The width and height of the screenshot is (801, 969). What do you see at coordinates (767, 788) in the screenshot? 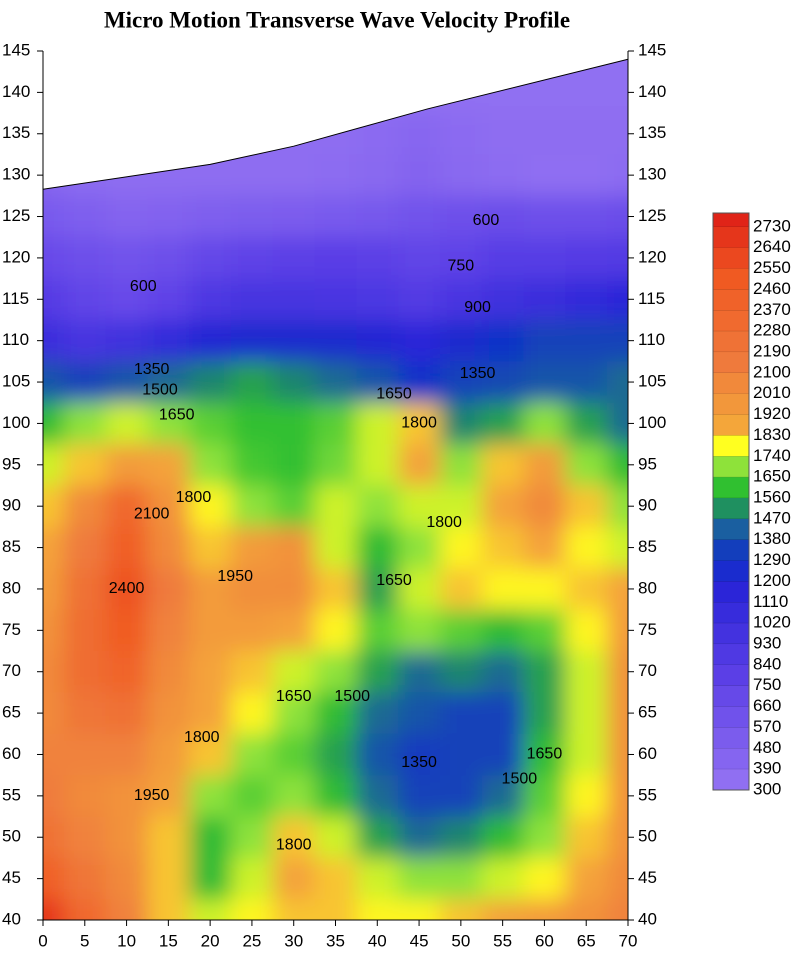
I see `colorbar-label: 300` at bounding box center [767, 788].